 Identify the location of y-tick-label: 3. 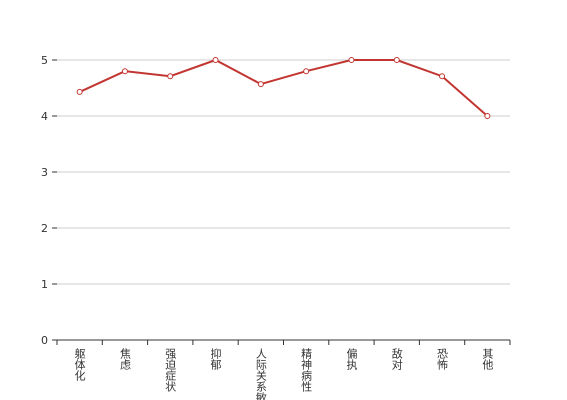
(44, 172).